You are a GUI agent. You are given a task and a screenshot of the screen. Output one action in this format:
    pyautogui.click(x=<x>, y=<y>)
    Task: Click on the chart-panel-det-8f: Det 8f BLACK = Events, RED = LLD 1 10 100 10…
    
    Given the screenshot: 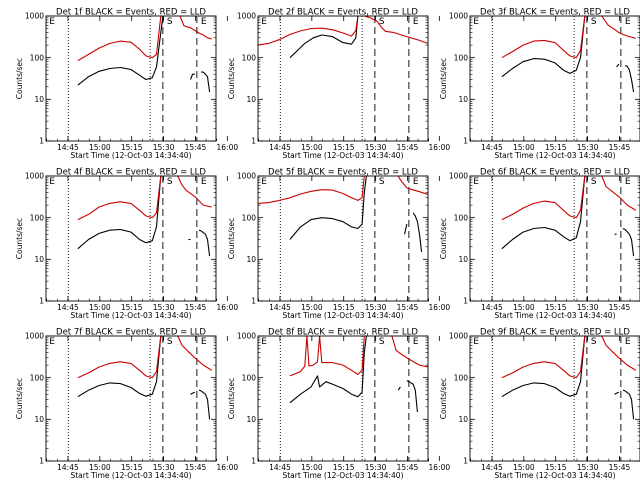 What is the action you would take?
    pyautogui.click(x=338, y=404)
    